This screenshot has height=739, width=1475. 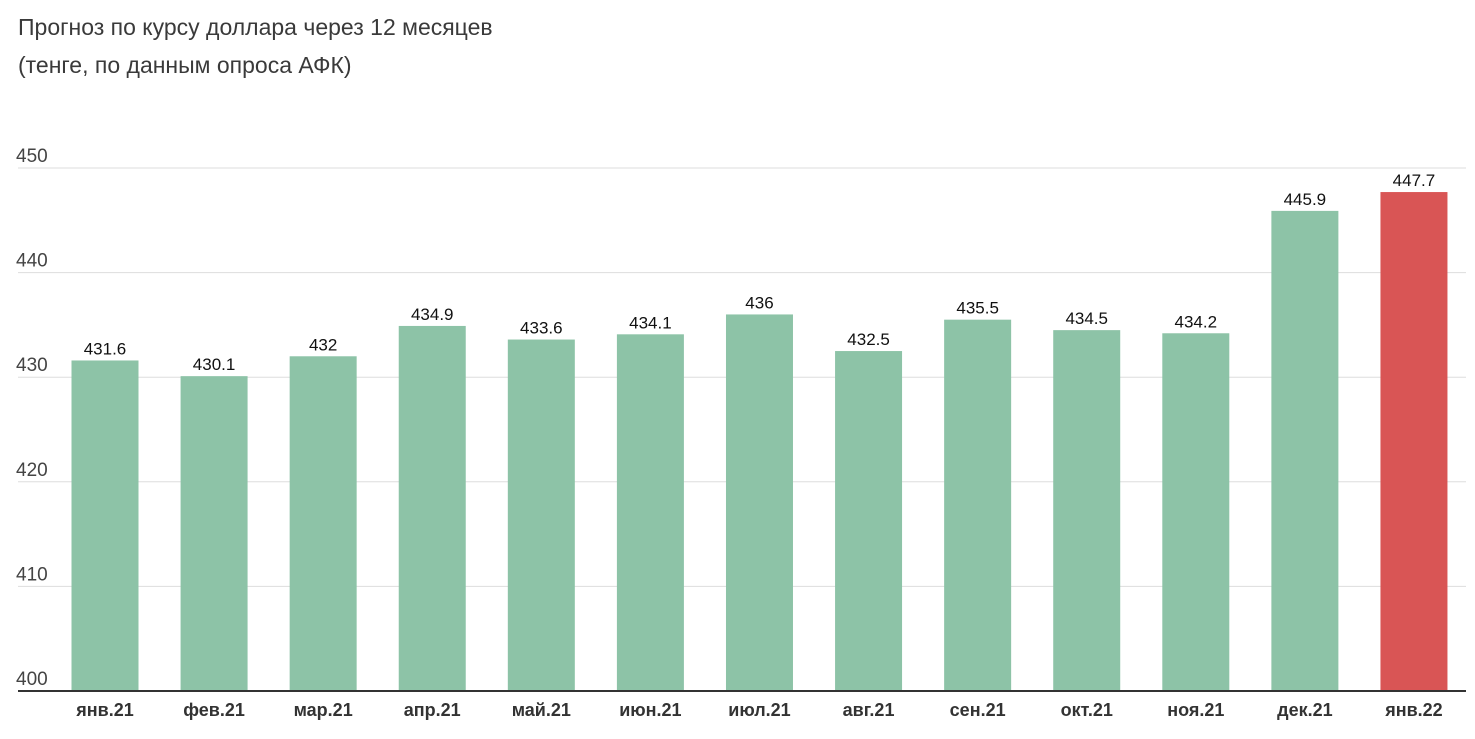 What do you see at coordinates (32, 470) in the screenshot?
I see `y-tick-label: 420` at bounding box center [32, 470].